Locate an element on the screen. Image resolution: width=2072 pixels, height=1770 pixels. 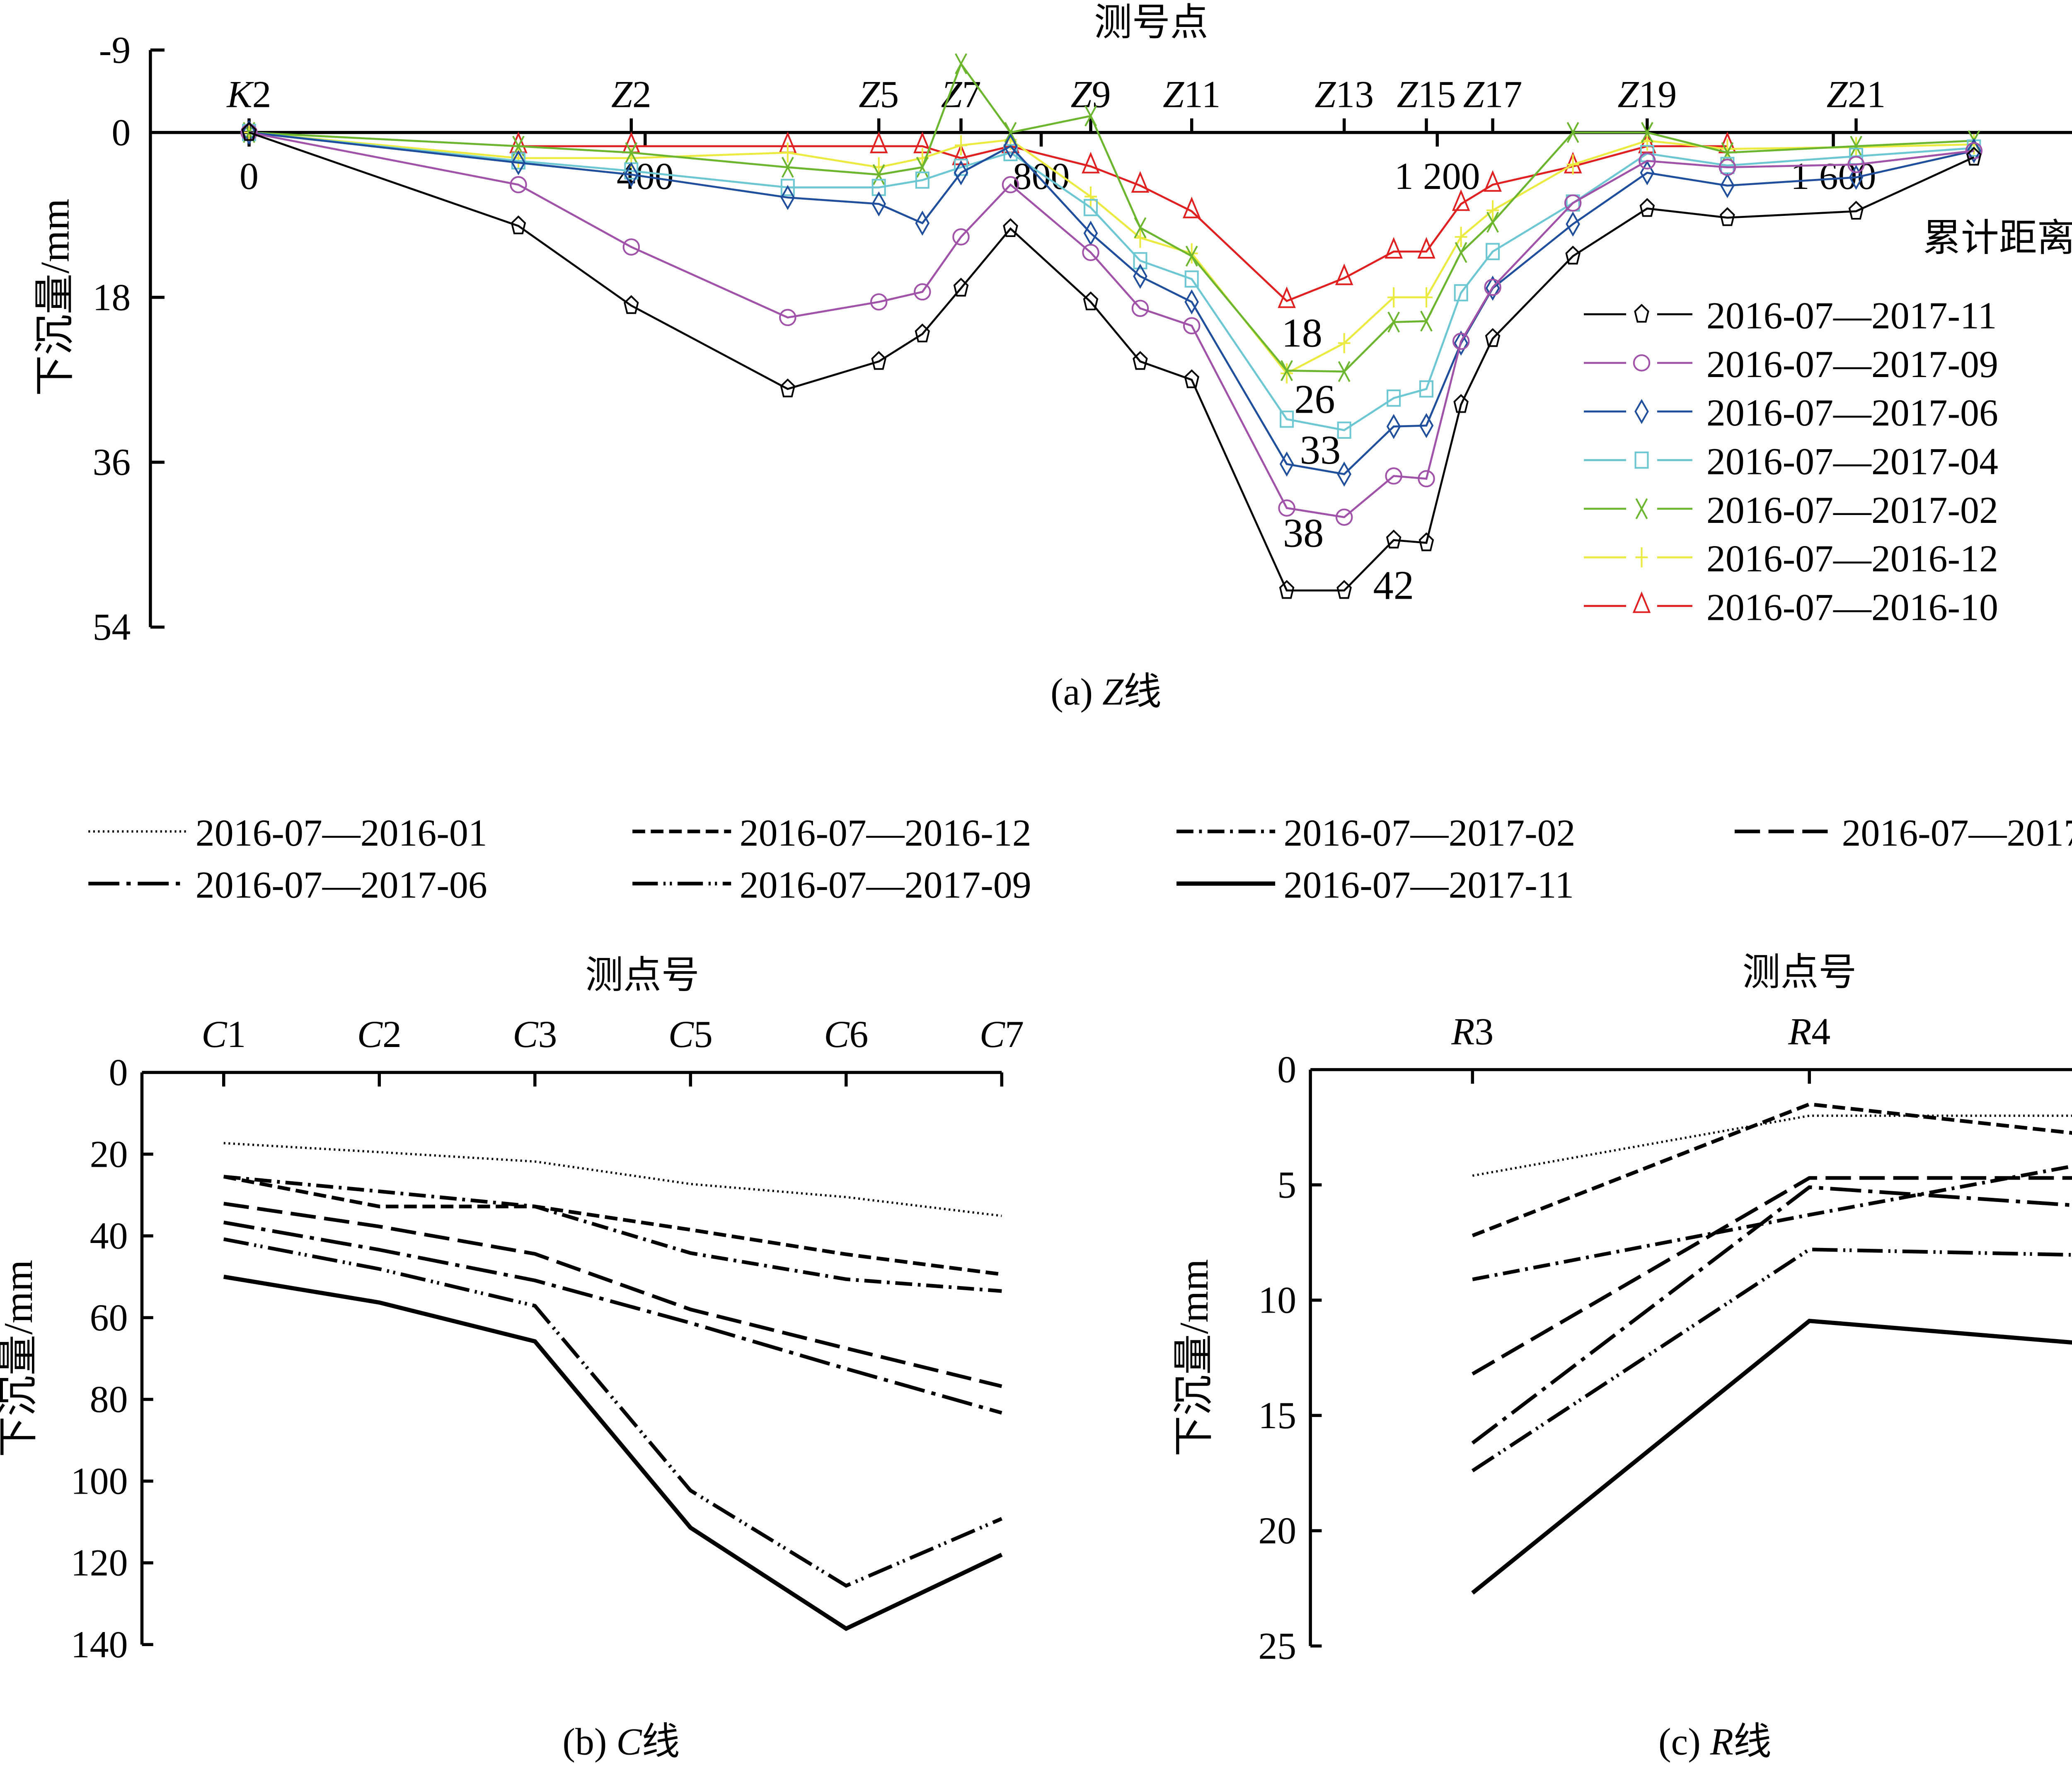
category-label: C3 is located at coordinates (535, 1034).